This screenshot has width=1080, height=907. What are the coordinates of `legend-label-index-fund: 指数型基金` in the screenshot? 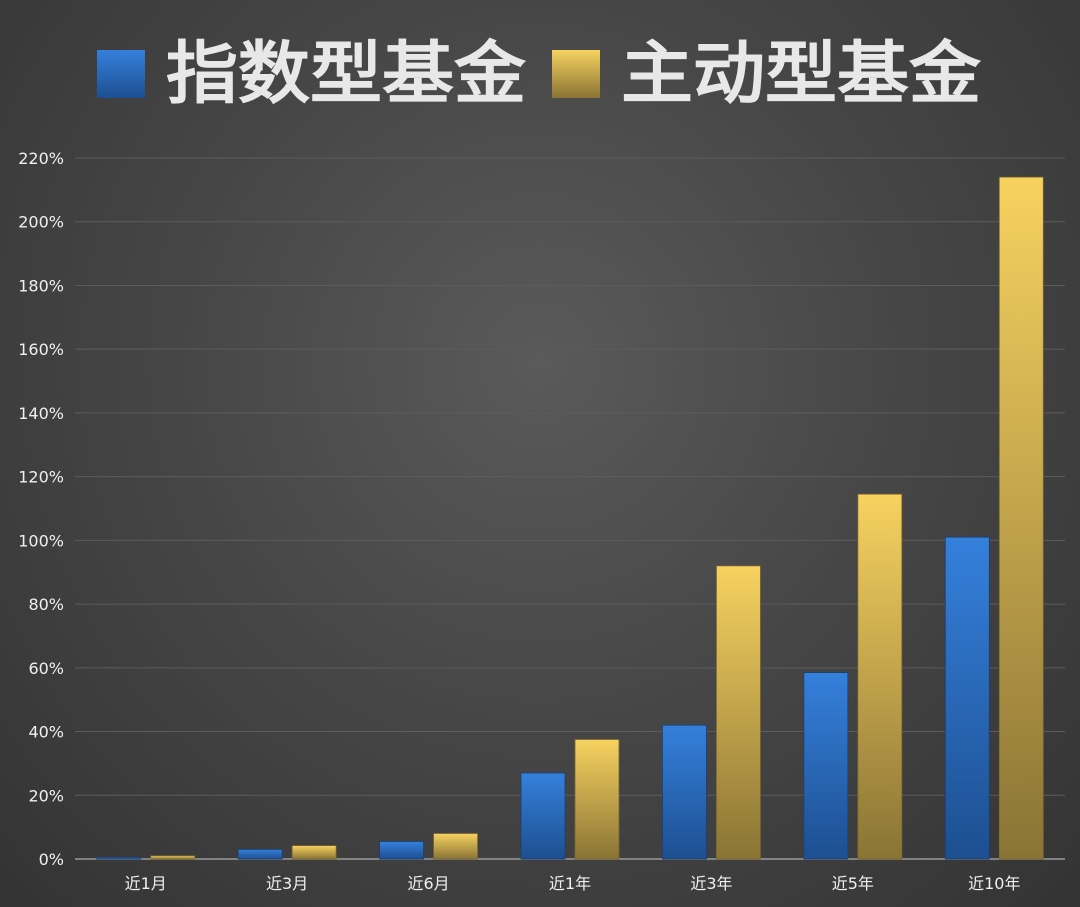 It's located at (346, 74).